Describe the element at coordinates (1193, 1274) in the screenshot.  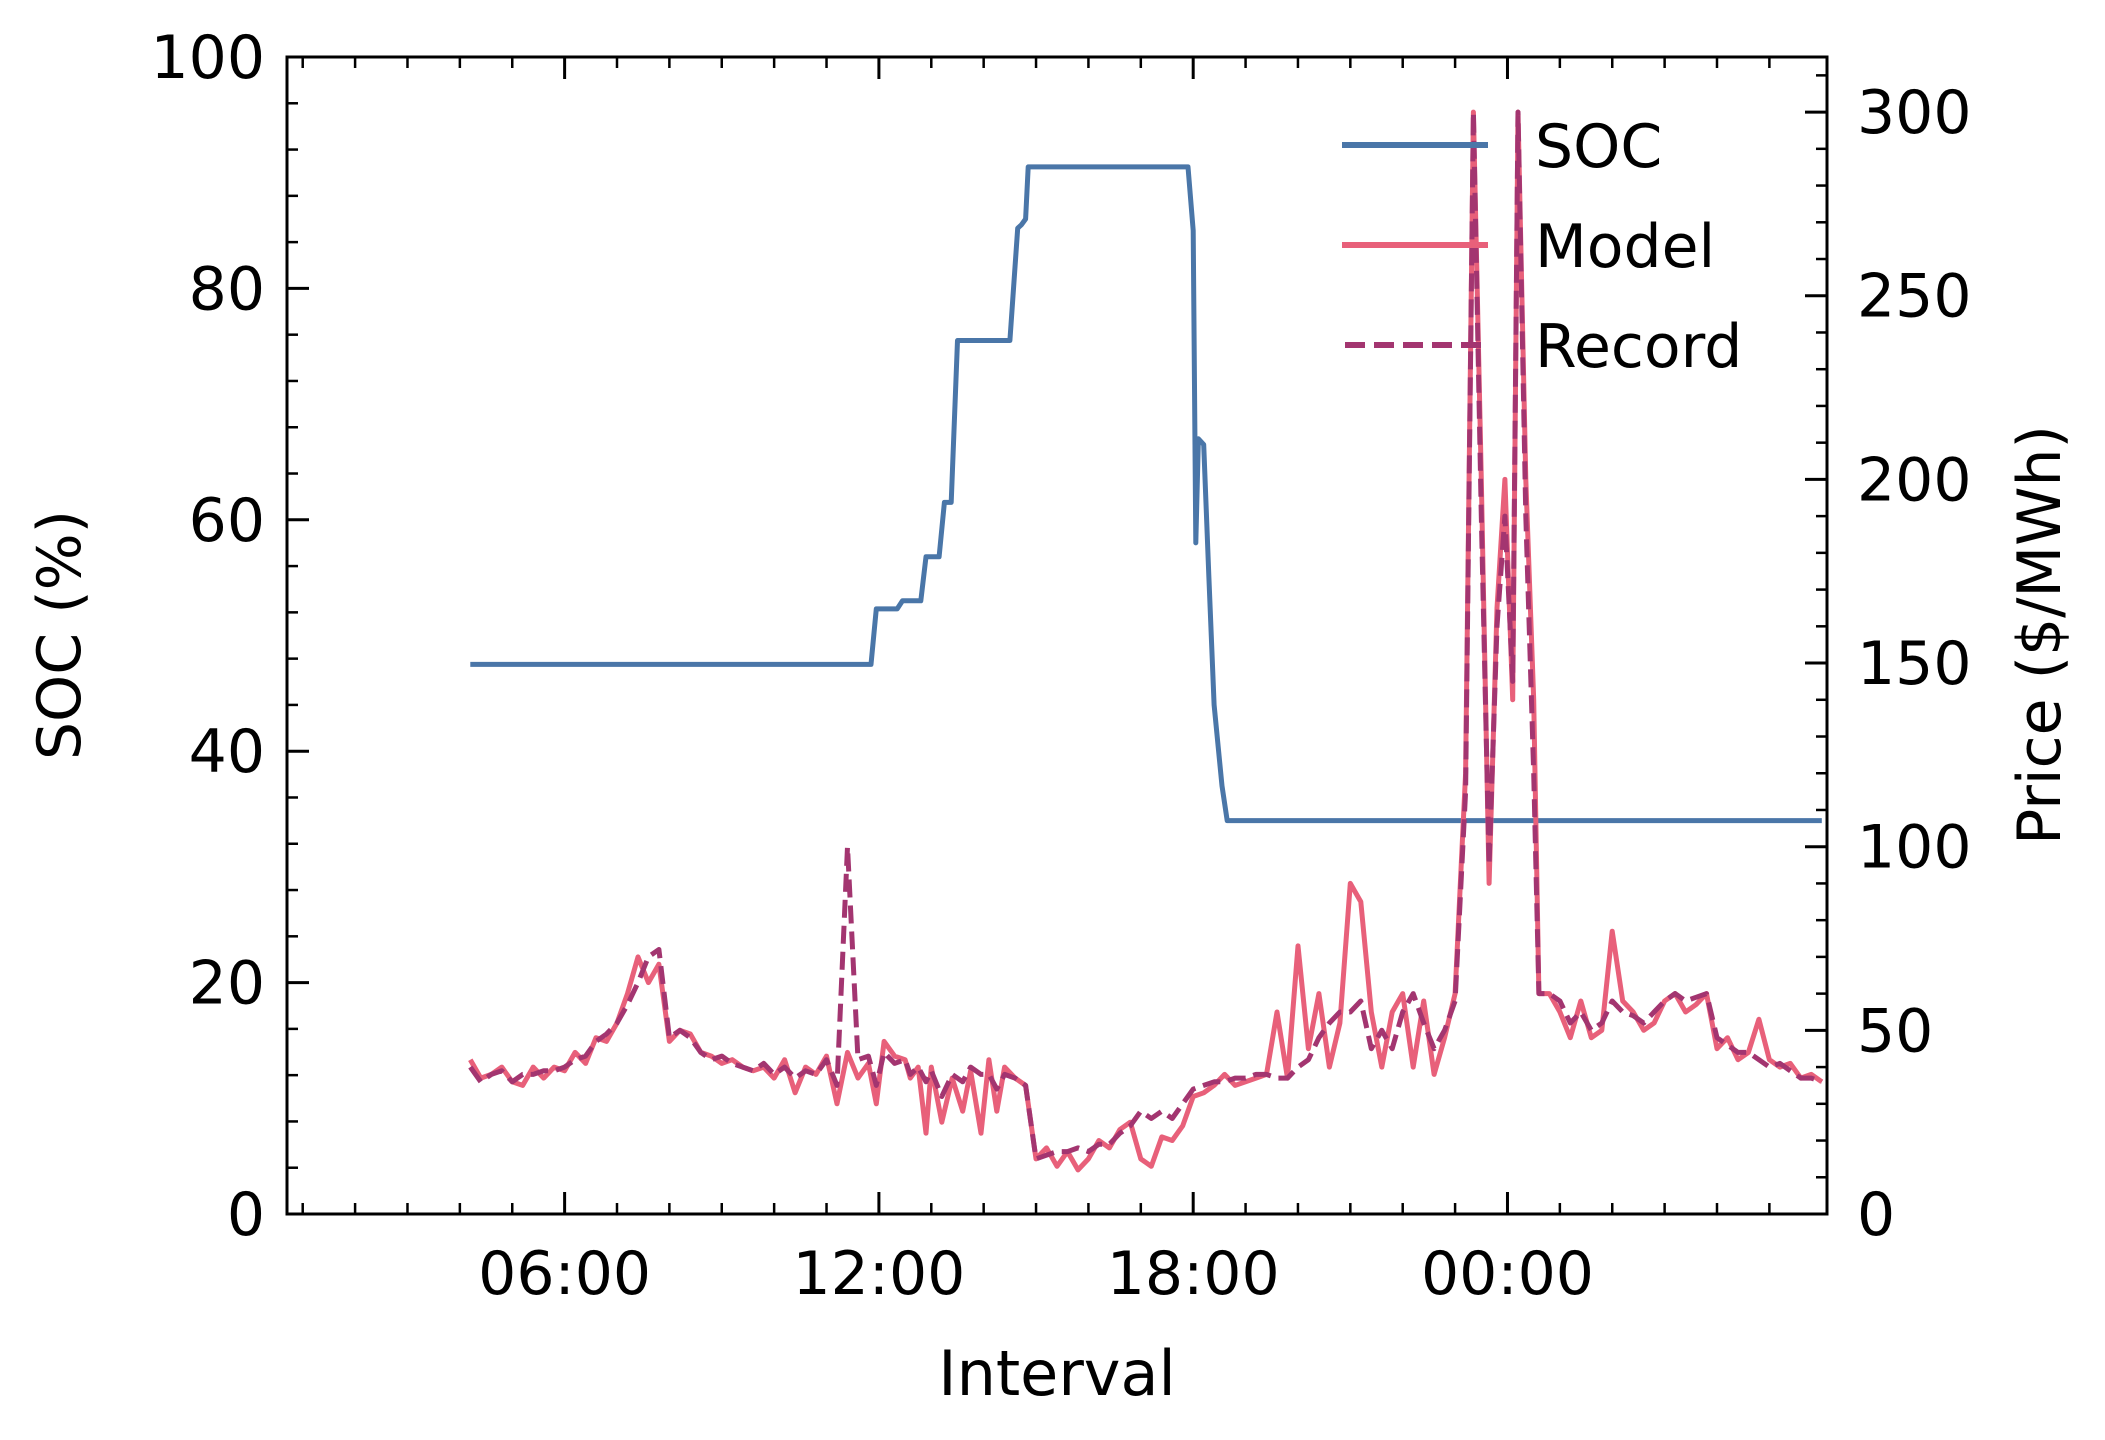
I see `x-tick-label: 18:00` at that location.